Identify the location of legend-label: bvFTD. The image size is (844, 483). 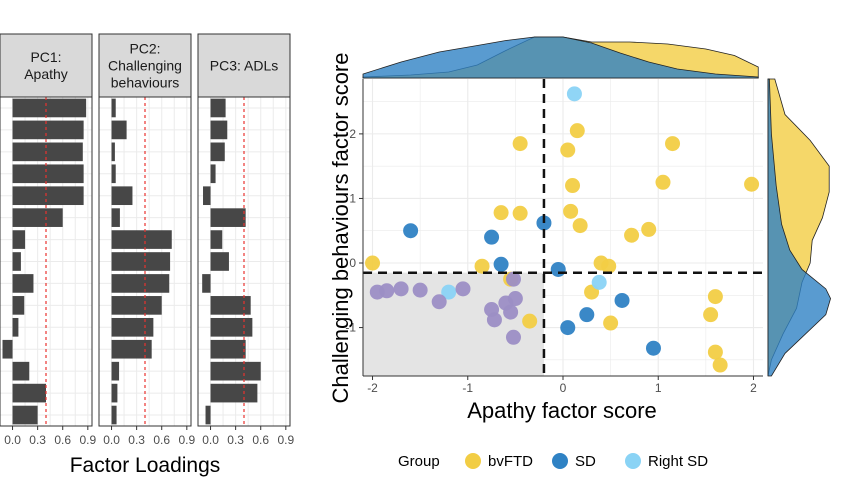
(510, 461).